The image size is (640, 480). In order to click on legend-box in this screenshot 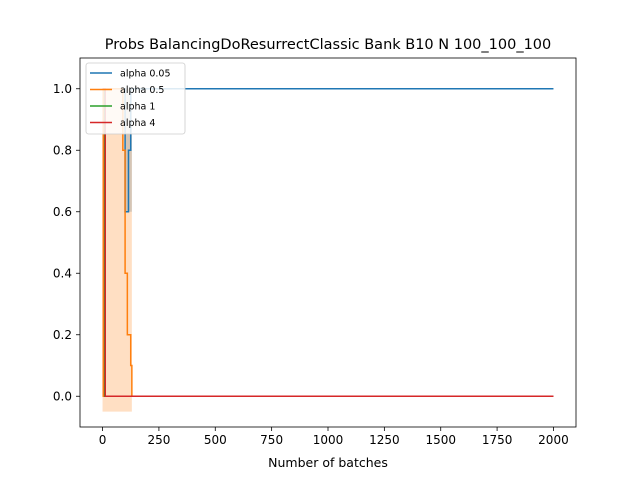, I will do `click(135, 98)`.